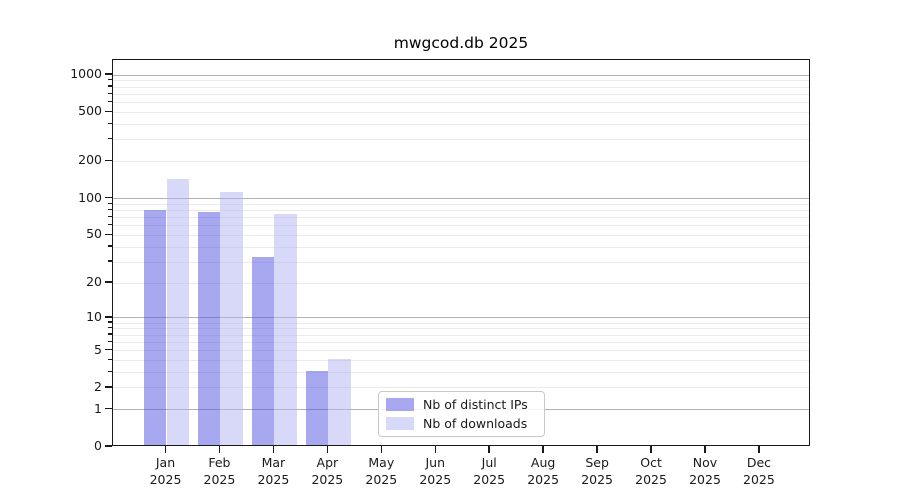 The height and width of the screenshot is (500, 900). I want to click on x-tick-month: Jan, so click(165, 462).